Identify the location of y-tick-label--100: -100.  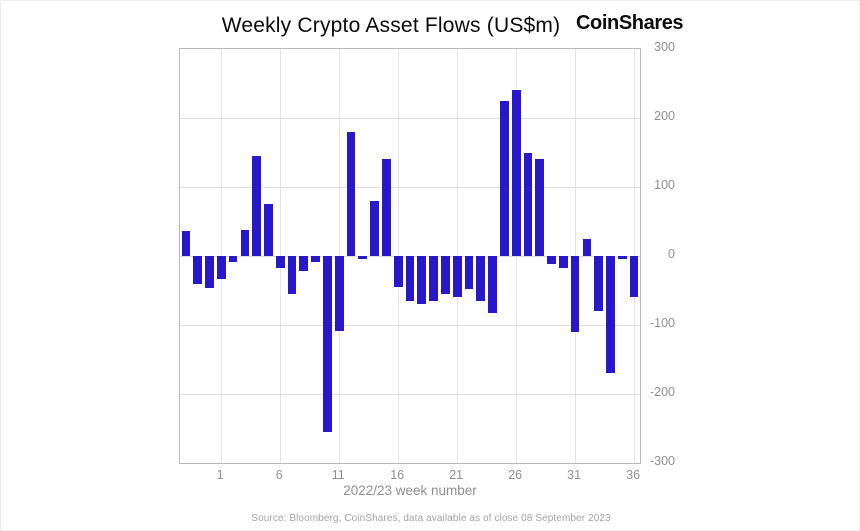
(662, 323).